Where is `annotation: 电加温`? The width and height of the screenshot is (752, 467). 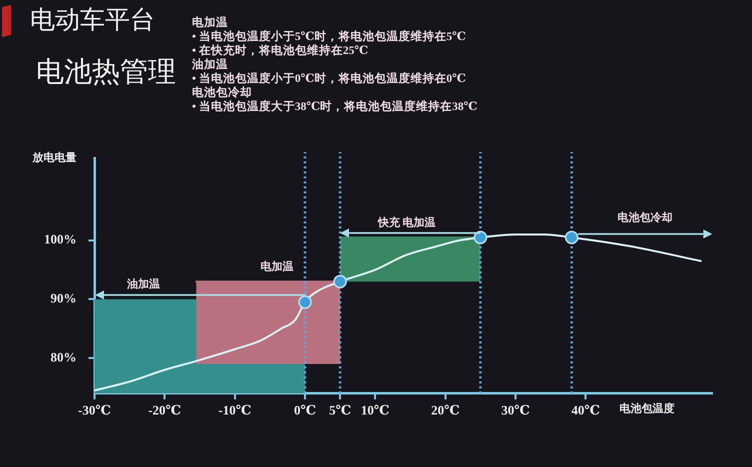
annotation: 电加温 is located at coordinates (277, 266).